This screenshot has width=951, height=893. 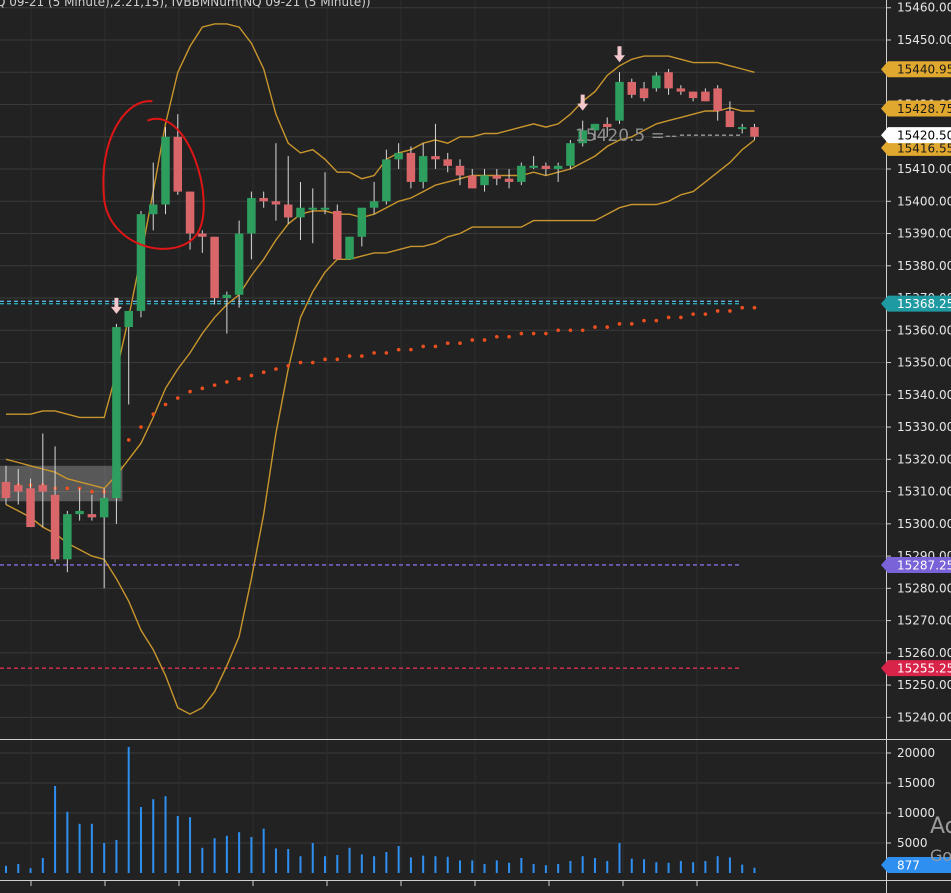 I want to click on price-tick-label: 15270.00, so click(x=924, y=621).